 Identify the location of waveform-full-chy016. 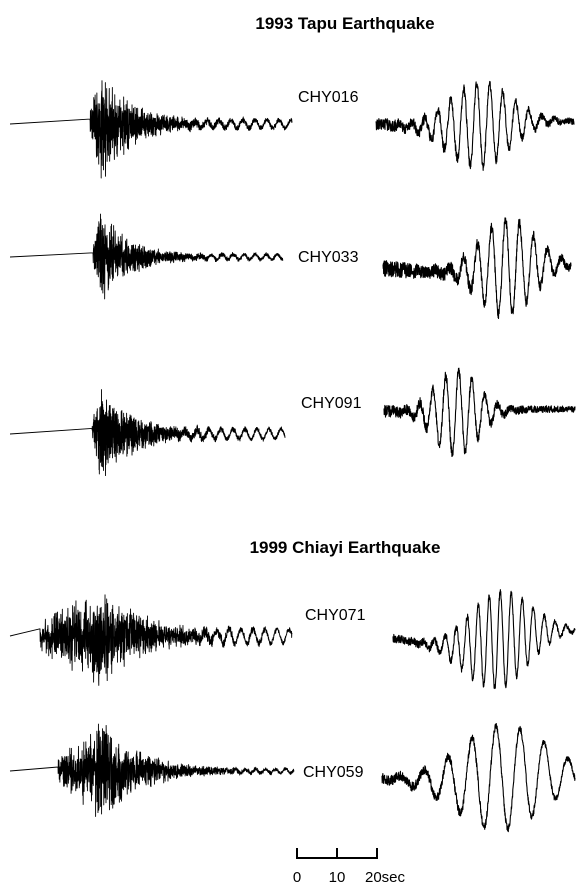
(151, 129).